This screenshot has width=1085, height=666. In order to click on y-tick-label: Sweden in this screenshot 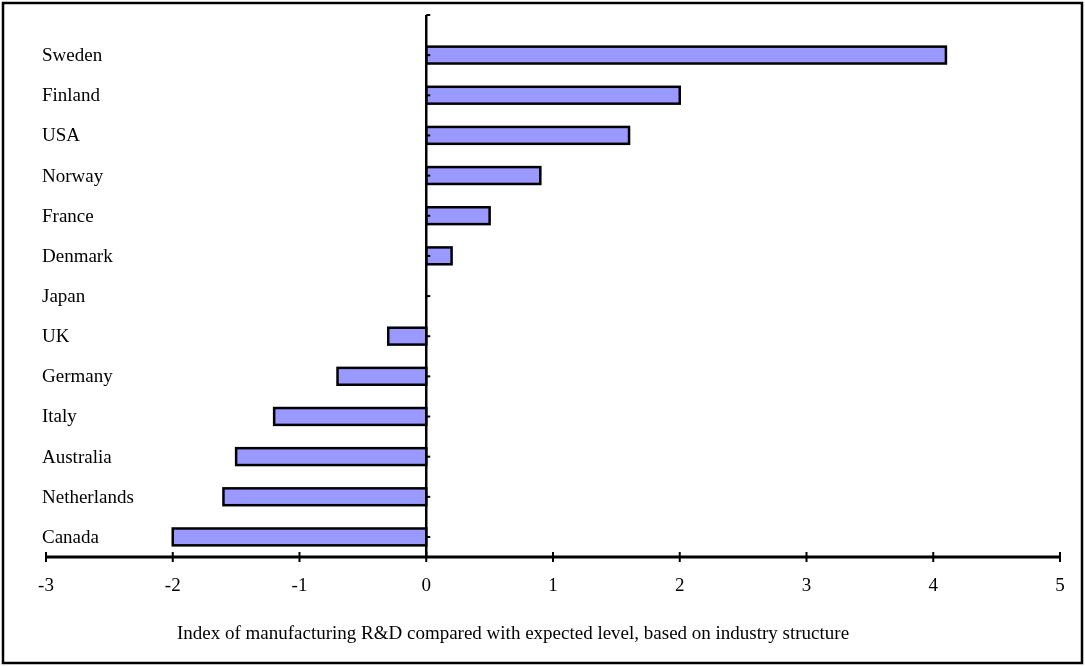, I will do `click(72, 55)`.